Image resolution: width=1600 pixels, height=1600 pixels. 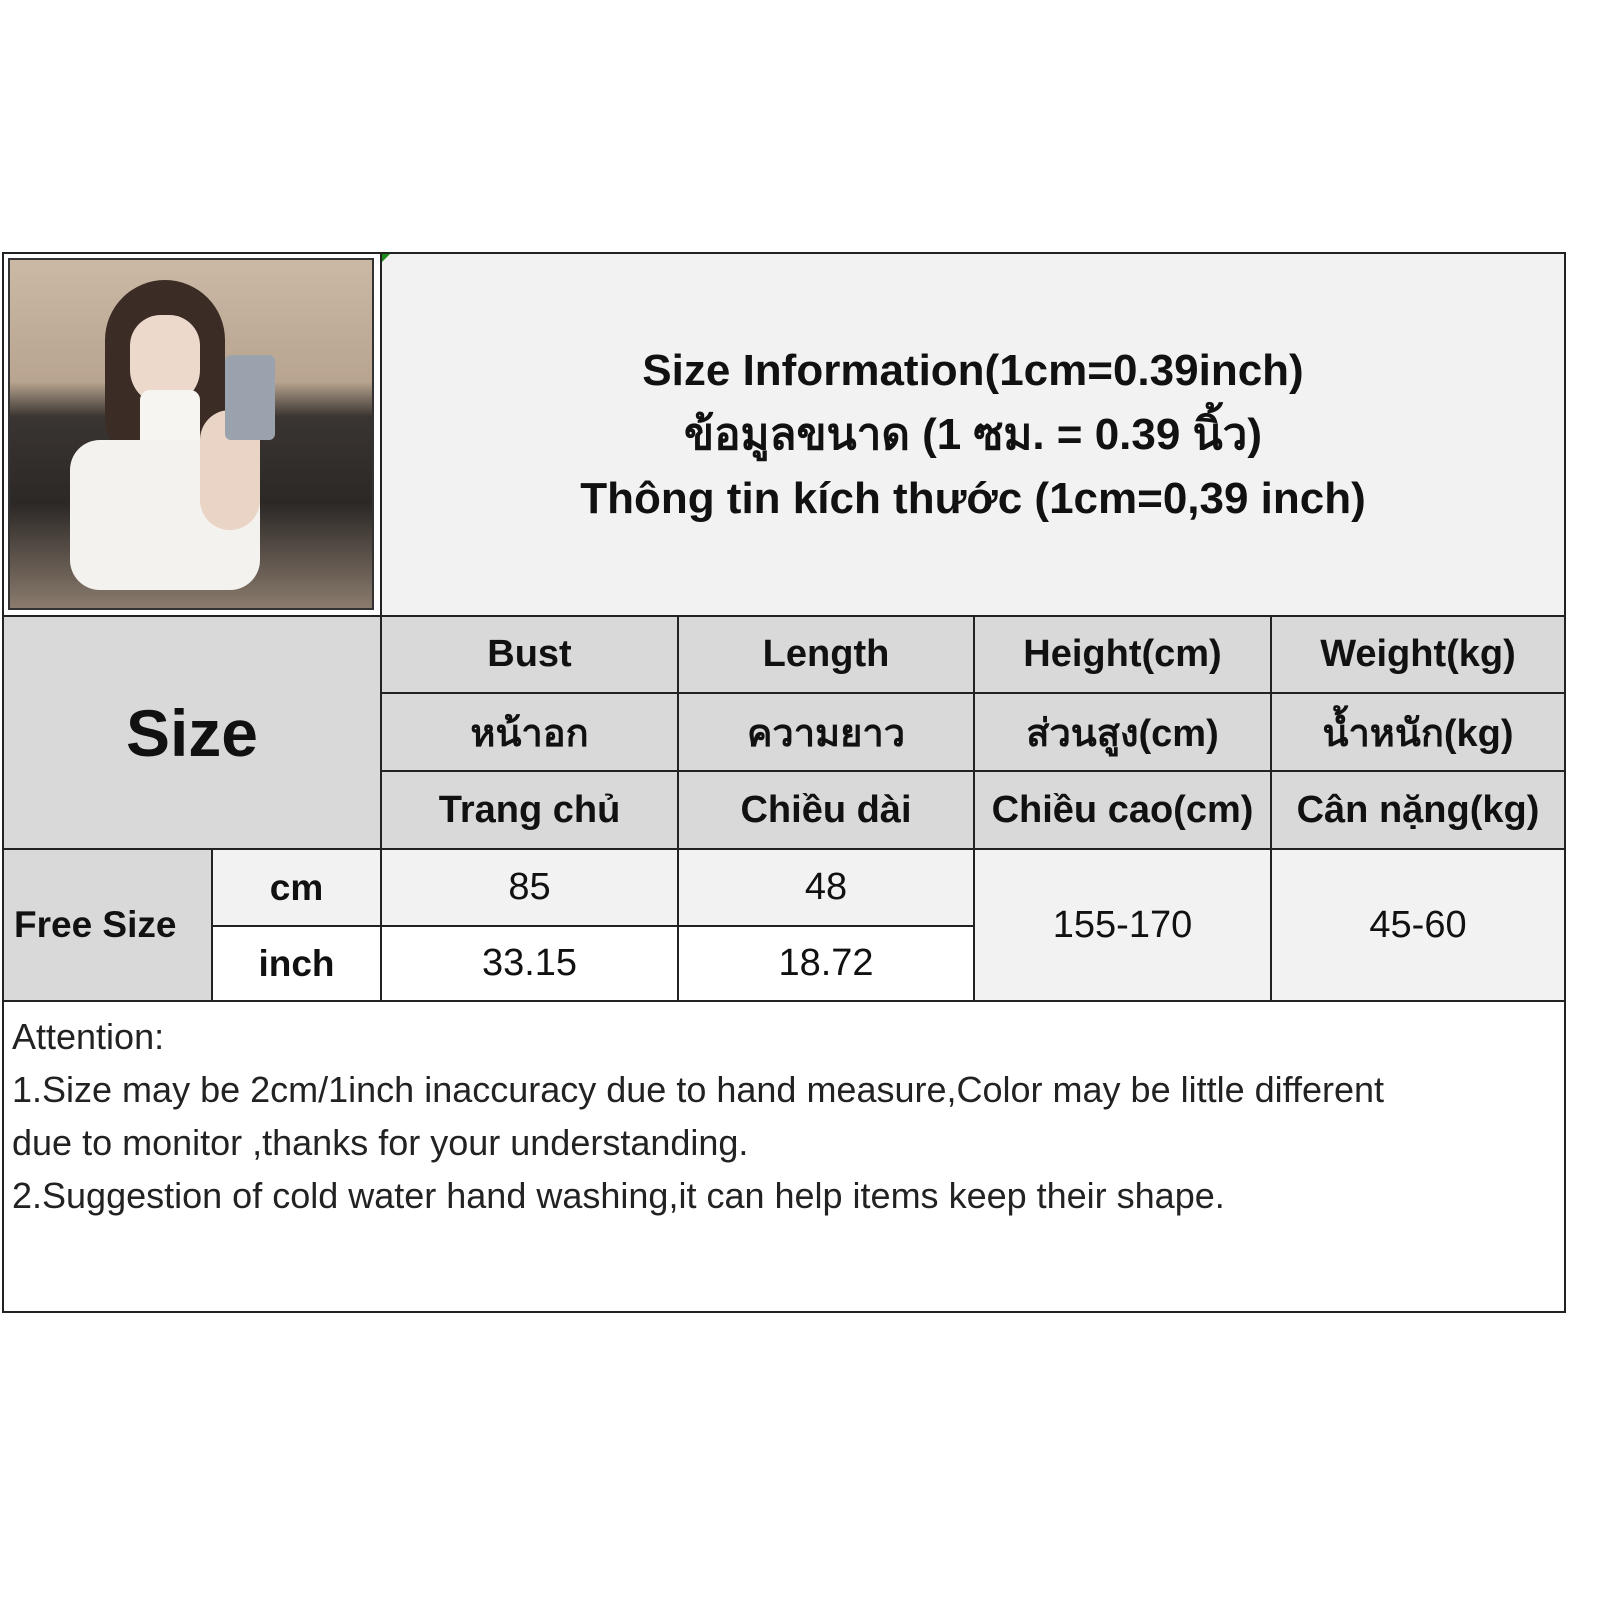 What do you see at coordinates (529, 732) in the screenshot?
I see `col-bust-th: หน้าอก` at bounding box center [529, 732].